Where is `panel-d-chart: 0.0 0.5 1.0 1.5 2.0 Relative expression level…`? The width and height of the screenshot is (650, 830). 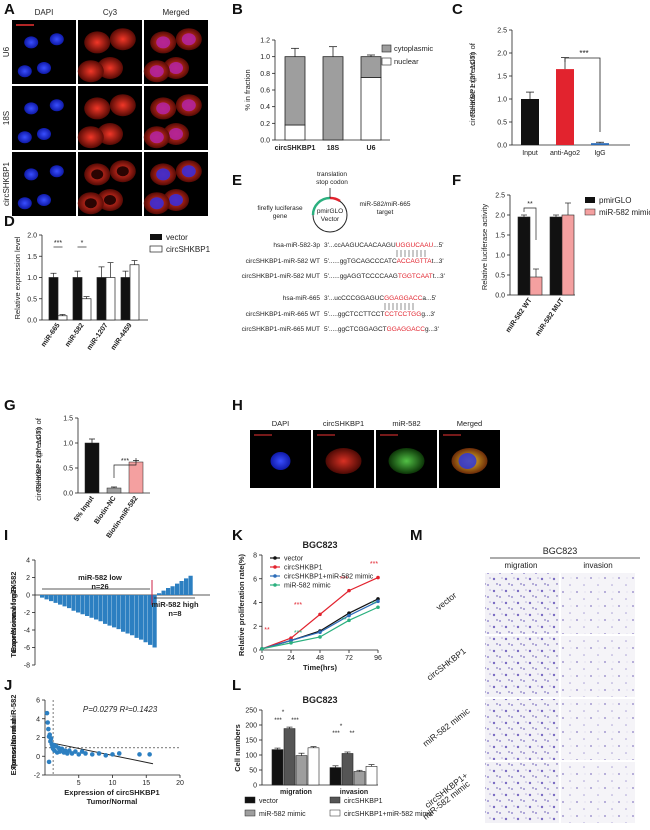 panel-d-chart: 0.0 0.5 1.0 1.5 2.0 Relative expression level… is located at coordinates (112, 292).